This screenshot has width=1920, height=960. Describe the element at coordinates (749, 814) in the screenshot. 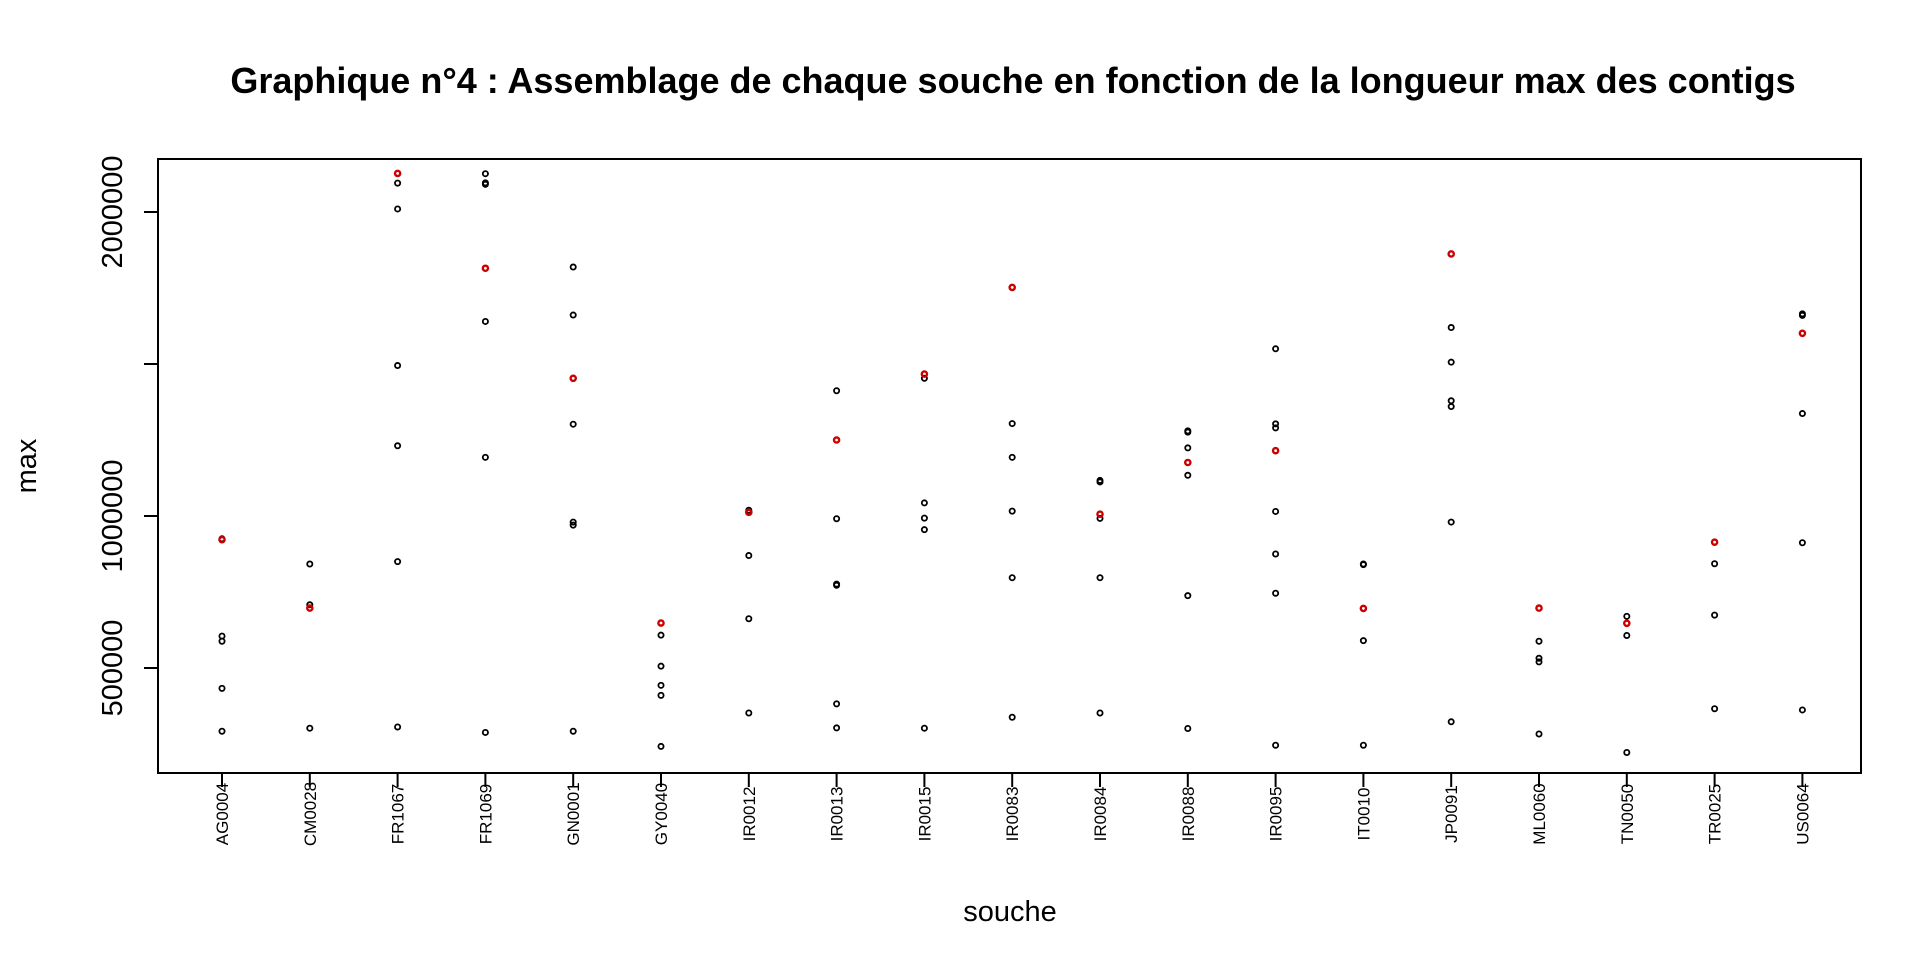

I see `x-tick-label: IR0012` at that location.